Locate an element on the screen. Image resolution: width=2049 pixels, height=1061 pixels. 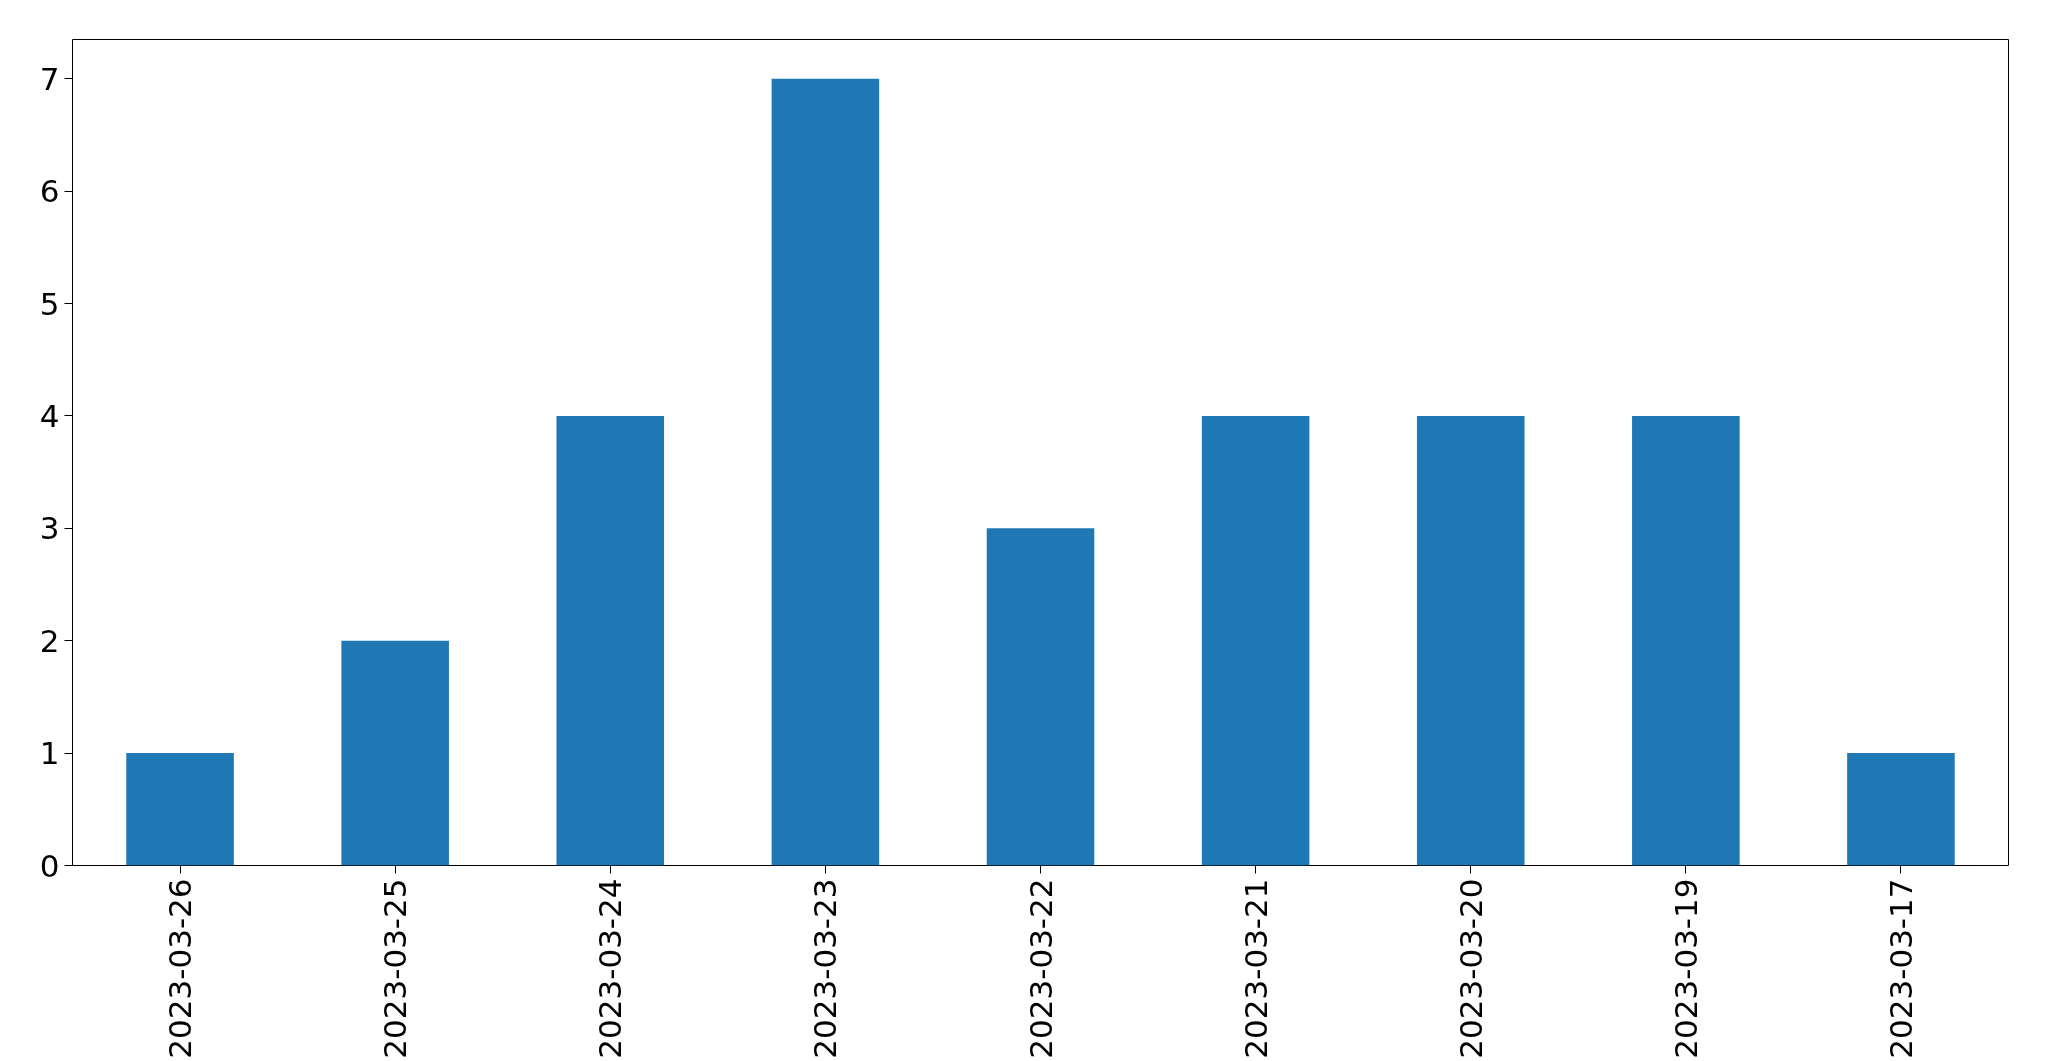
x-tick-label: 2023-03-23 is located at coordinates (825, 968).